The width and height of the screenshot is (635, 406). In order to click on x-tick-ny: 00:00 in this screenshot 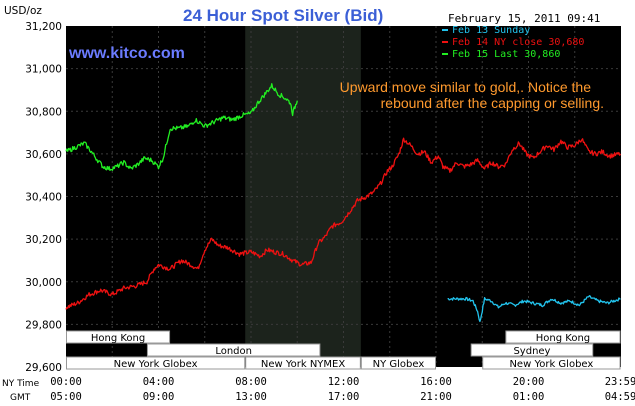, I will do `click(66, 382)`.